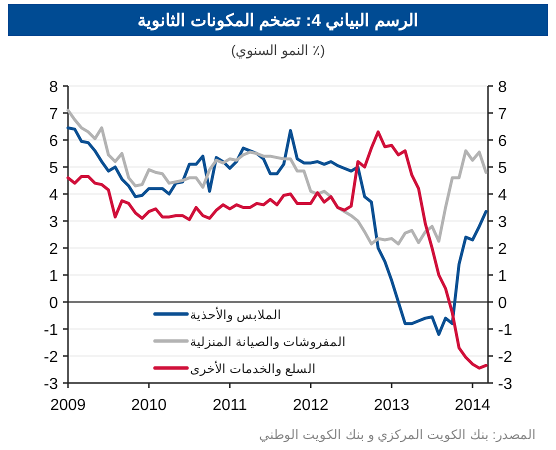  I want to click on x-tick-label: 2010, so click(149, 405).